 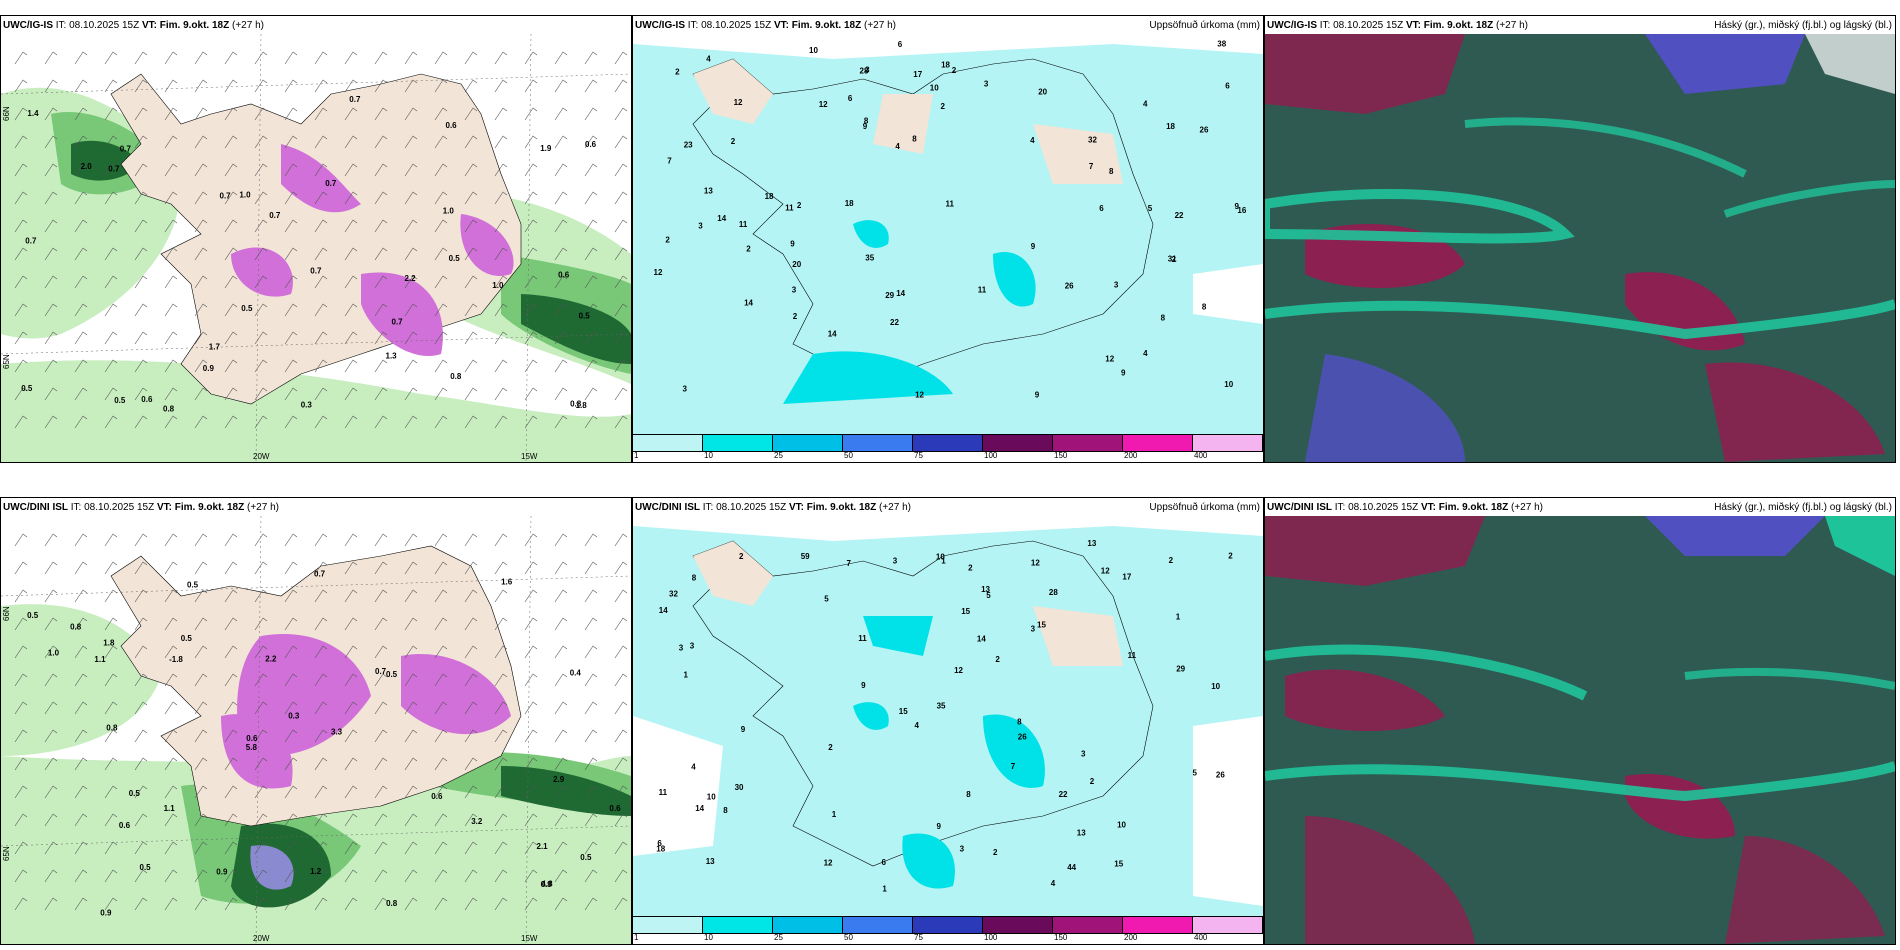 What do you see at coordinates (337, 731) in the screenshot?
I see `value-label: 3.3` at bounding box center [337, 731].